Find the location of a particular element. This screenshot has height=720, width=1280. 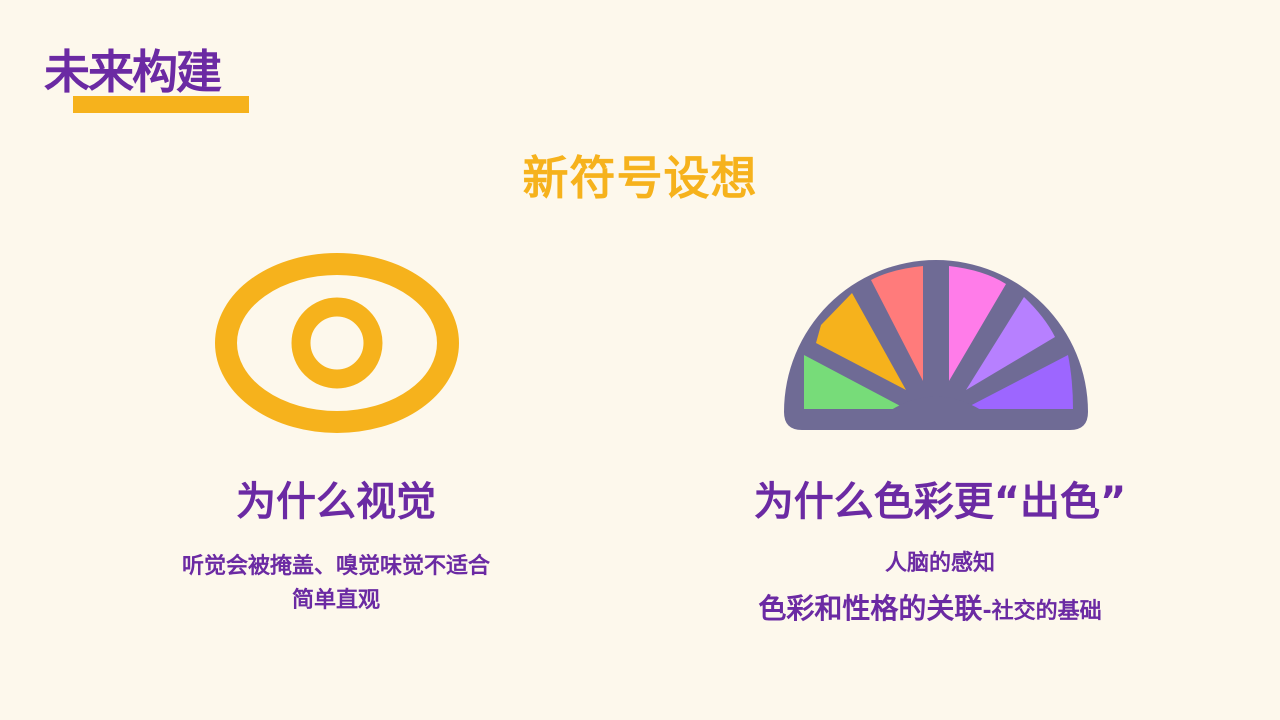

left-heading: 为什么视觉 is located at coordinates (336, 502).